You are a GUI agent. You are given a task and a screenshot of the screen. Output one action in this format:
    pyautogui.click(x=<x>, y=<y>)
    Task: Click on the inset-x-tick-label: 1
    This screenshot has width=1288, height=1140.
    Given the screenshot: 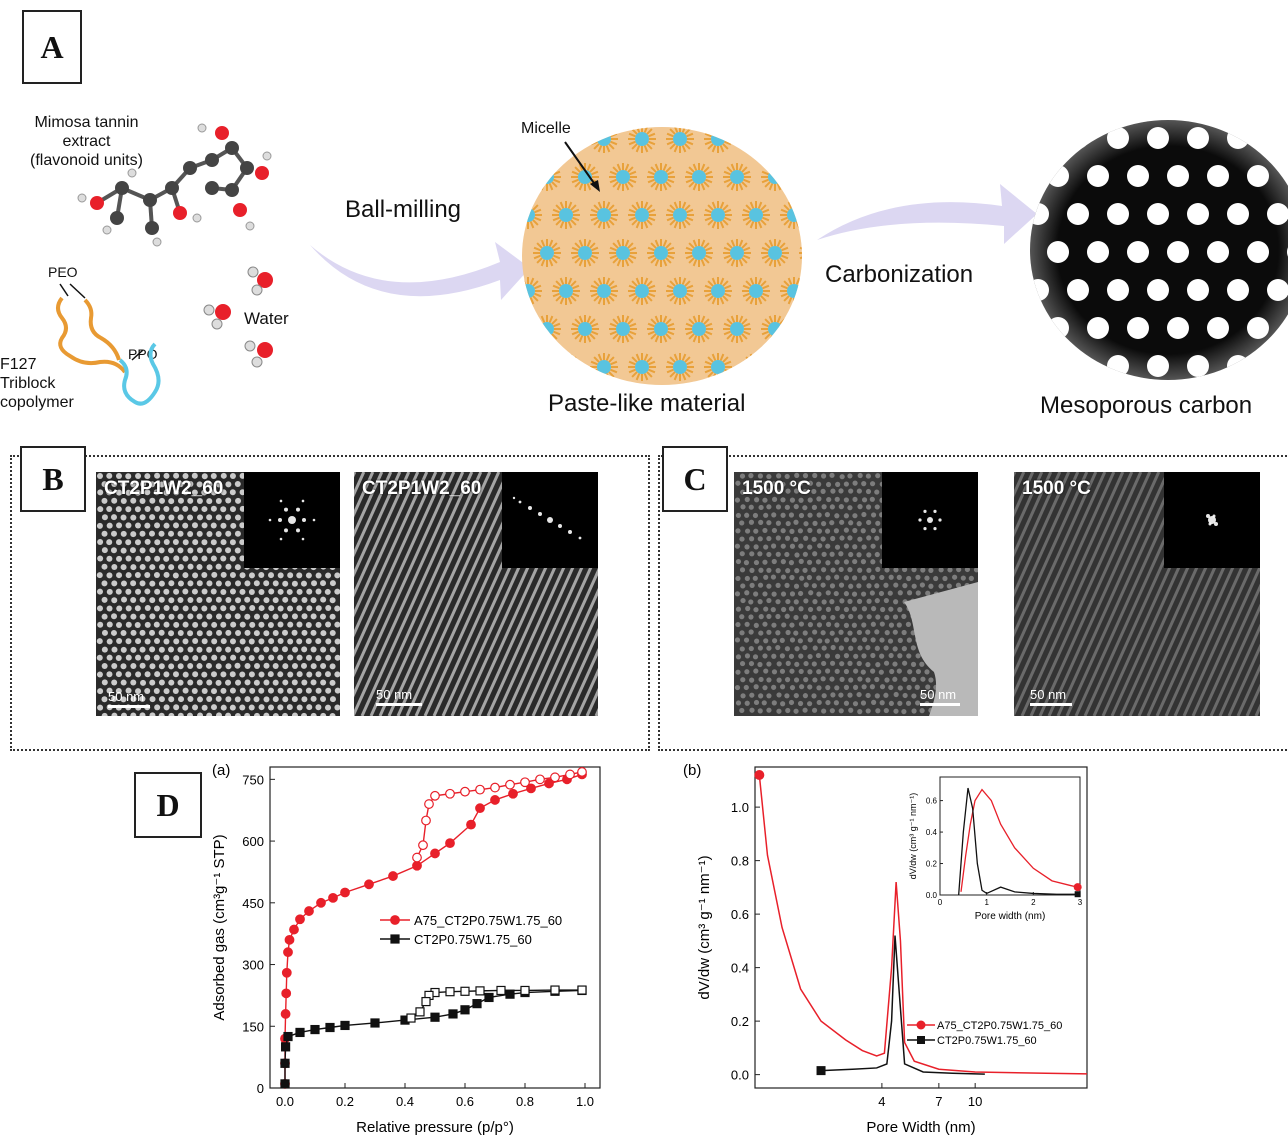 What is the action you would take?
    pyautogui.click(x=986, y=902)
    